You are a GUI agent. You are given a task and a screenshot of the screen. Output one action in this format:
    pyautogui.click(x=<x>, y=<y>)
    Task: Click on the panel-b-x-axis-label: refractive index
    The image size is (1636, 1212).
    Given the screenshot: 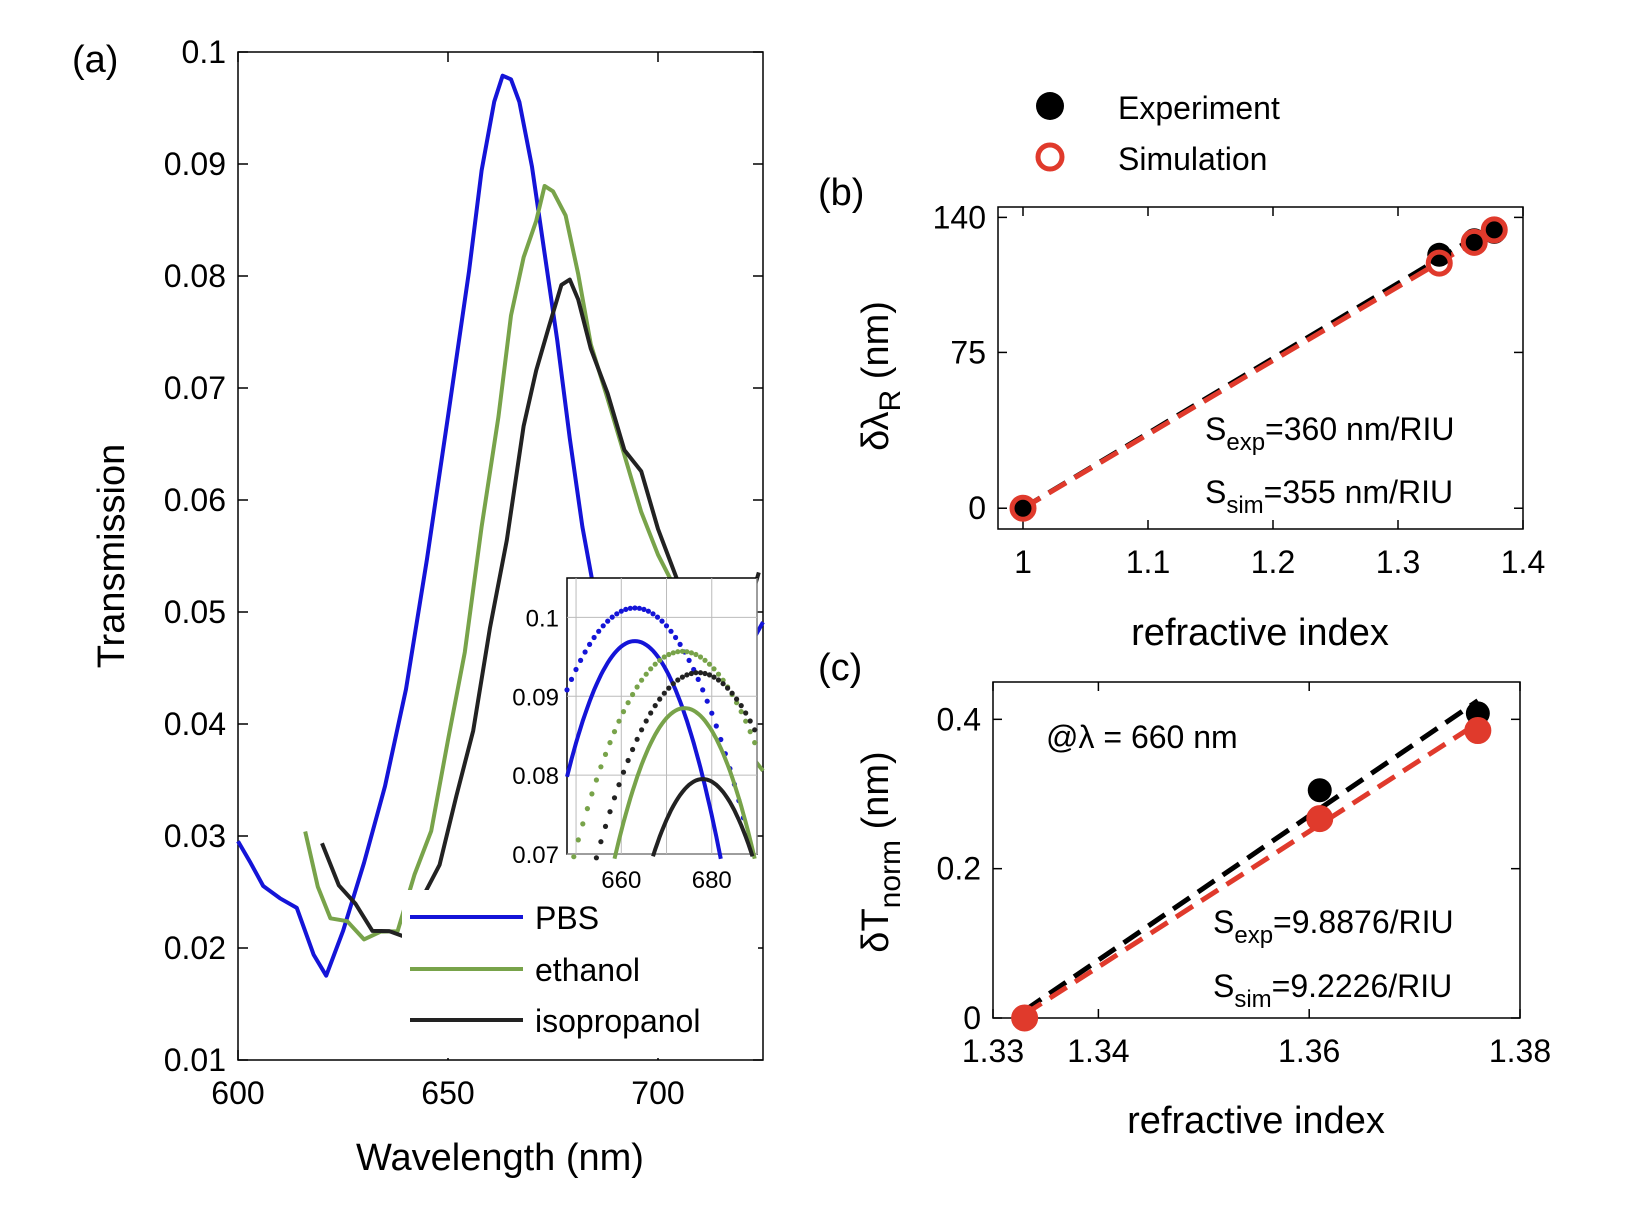 What is the action you would take?
    pyautogui.click(x=1260, y=633)
    